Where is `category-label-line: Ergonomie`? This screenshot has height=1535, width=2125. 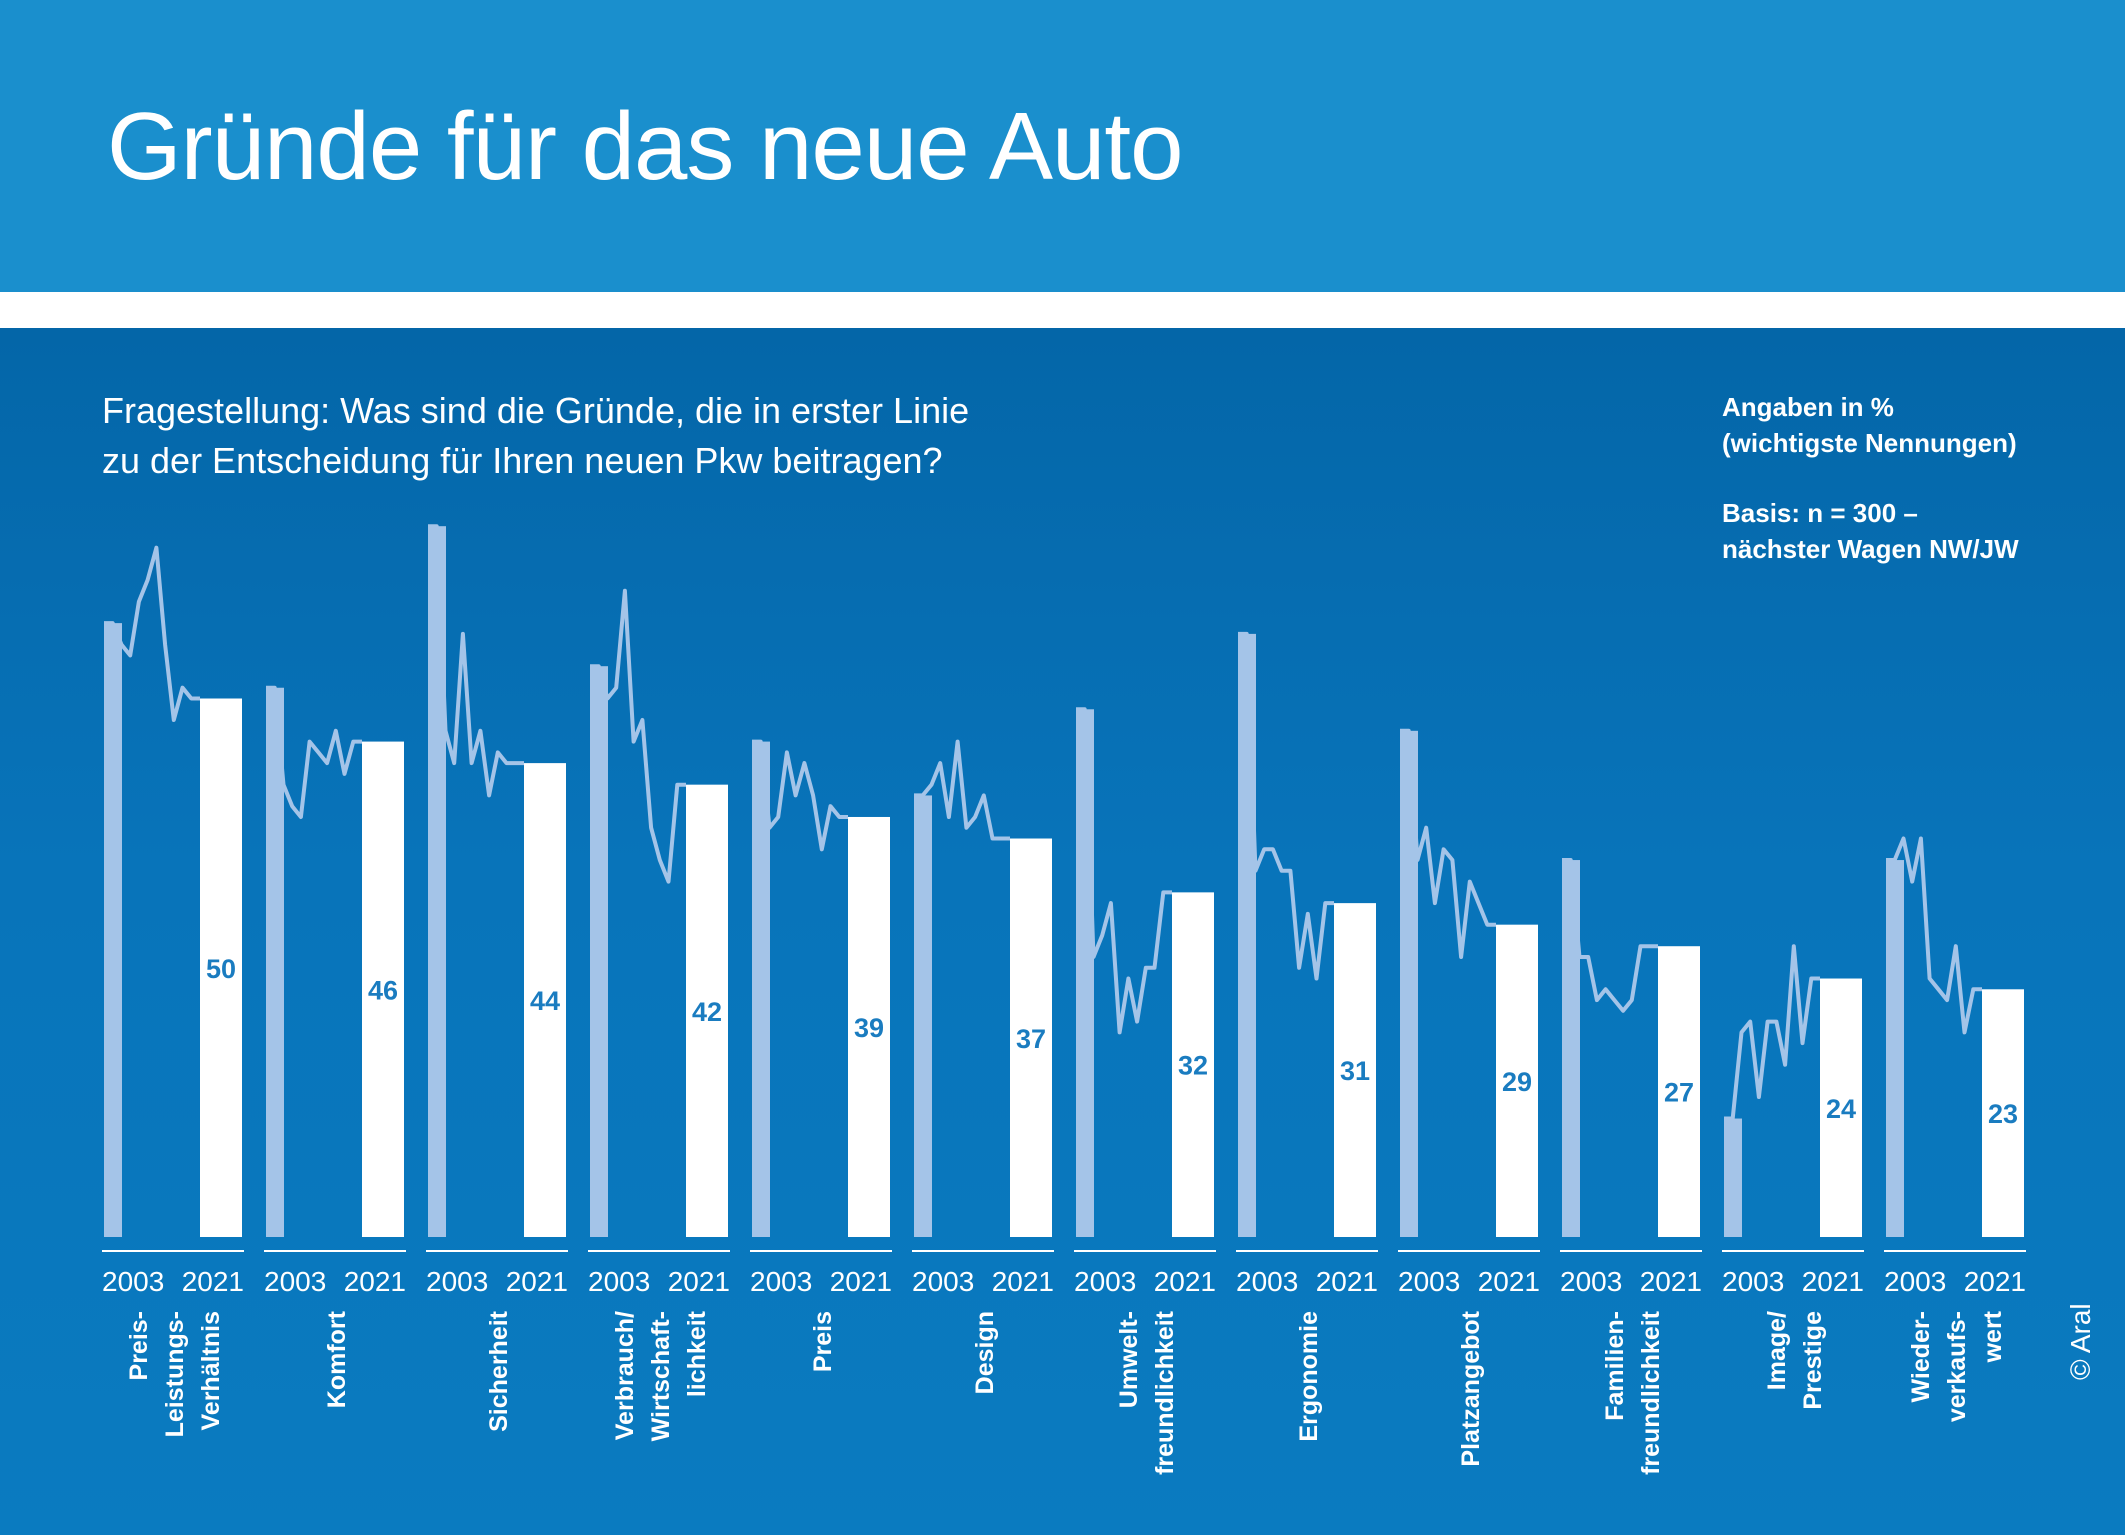
category-label-line: Ergonomie is located at coordinates (1309, 1376).